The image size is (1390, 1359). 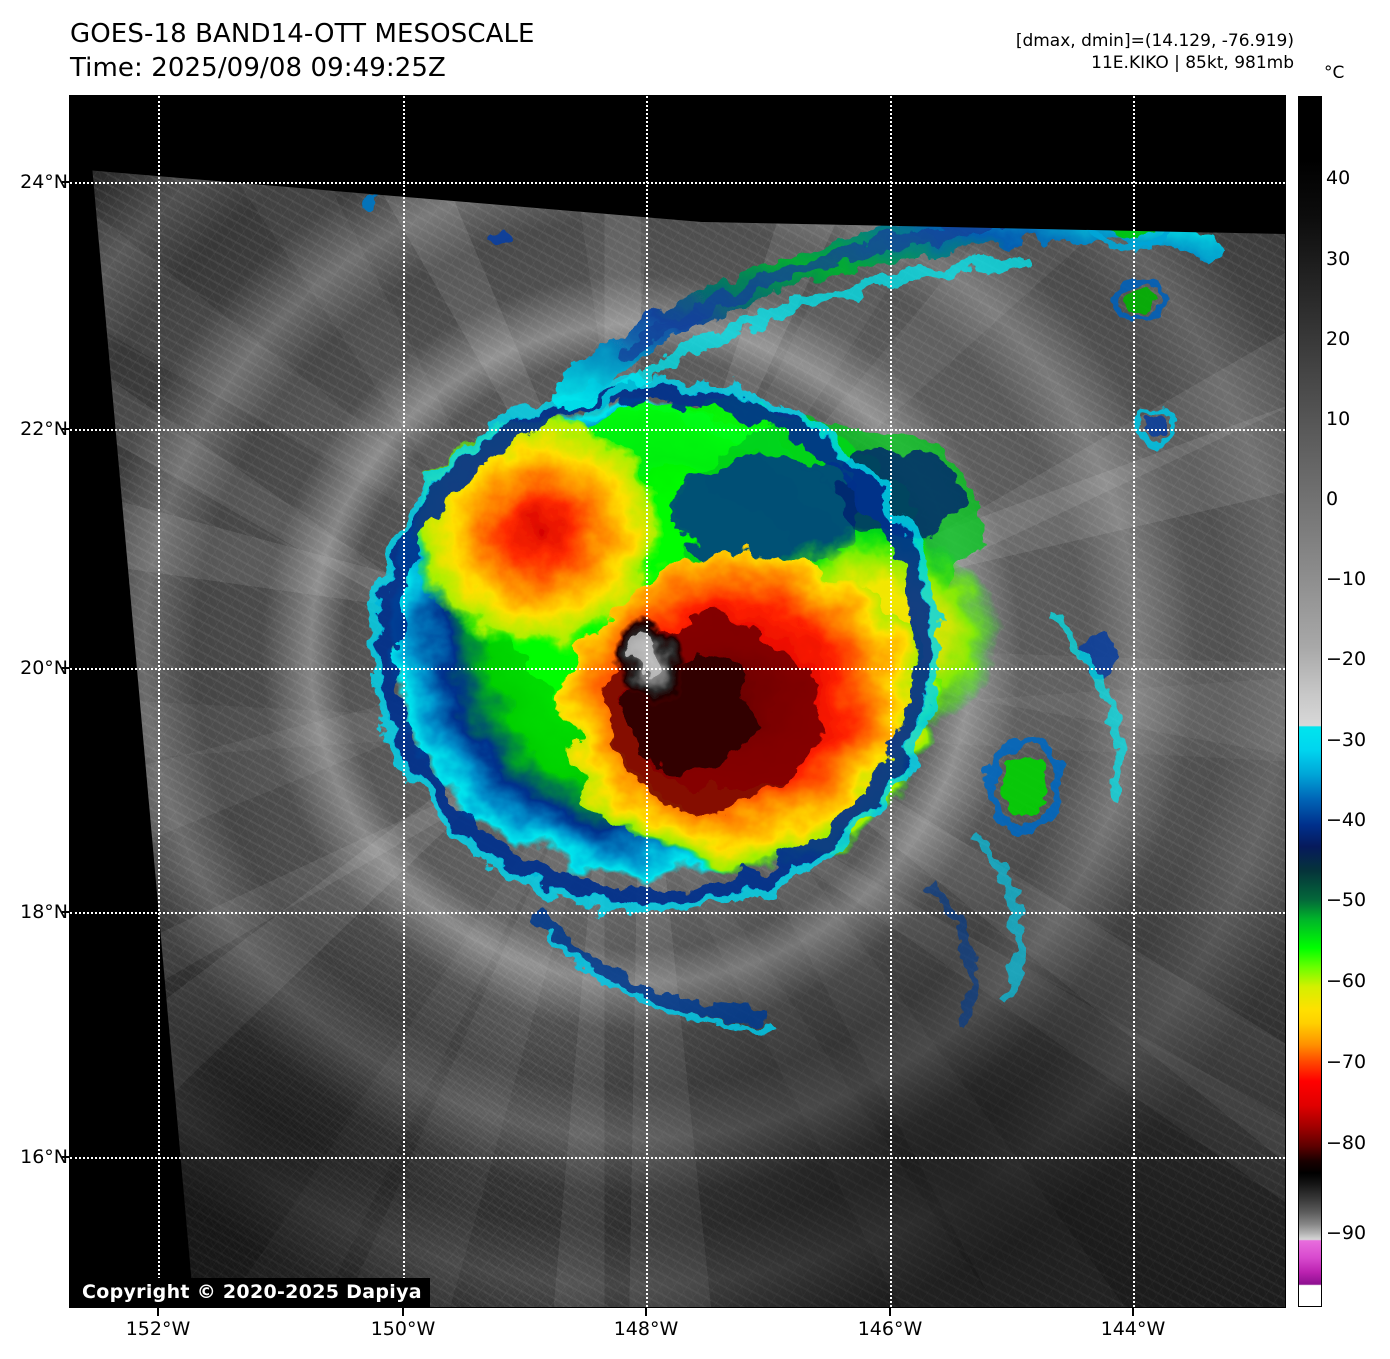 I want to click on colorbar-tick-m80: −80, so click(x=1346, y=1143).